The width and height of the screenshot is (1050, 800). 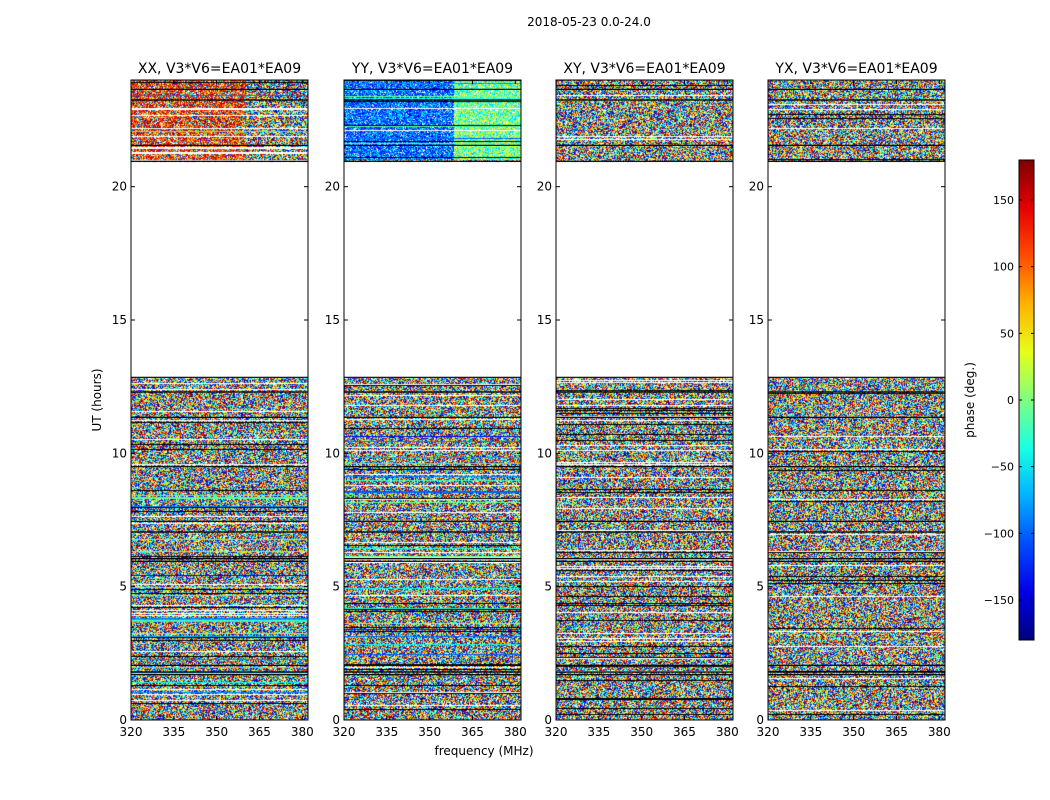 What do you see at coordinates (999, 533) in the screenshot?
I see `colorbar-tick-label: −100` at bounding box center [999, 533].